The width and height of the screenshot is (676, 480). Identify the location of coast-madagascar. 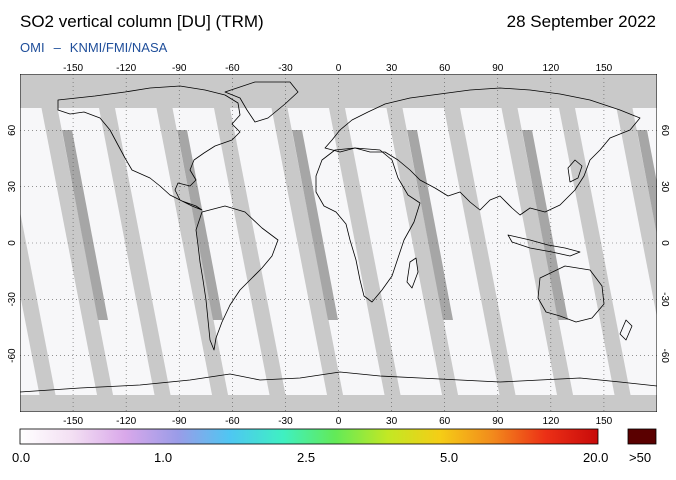
(412, 273).